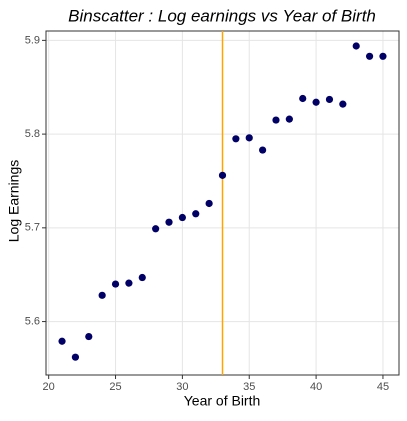 The image size is (407, 421). What do you see at coordinates (222, 401) in the screenshot?
I see `x-axis-label: Year of Birth` at bounding box center [222, 401].